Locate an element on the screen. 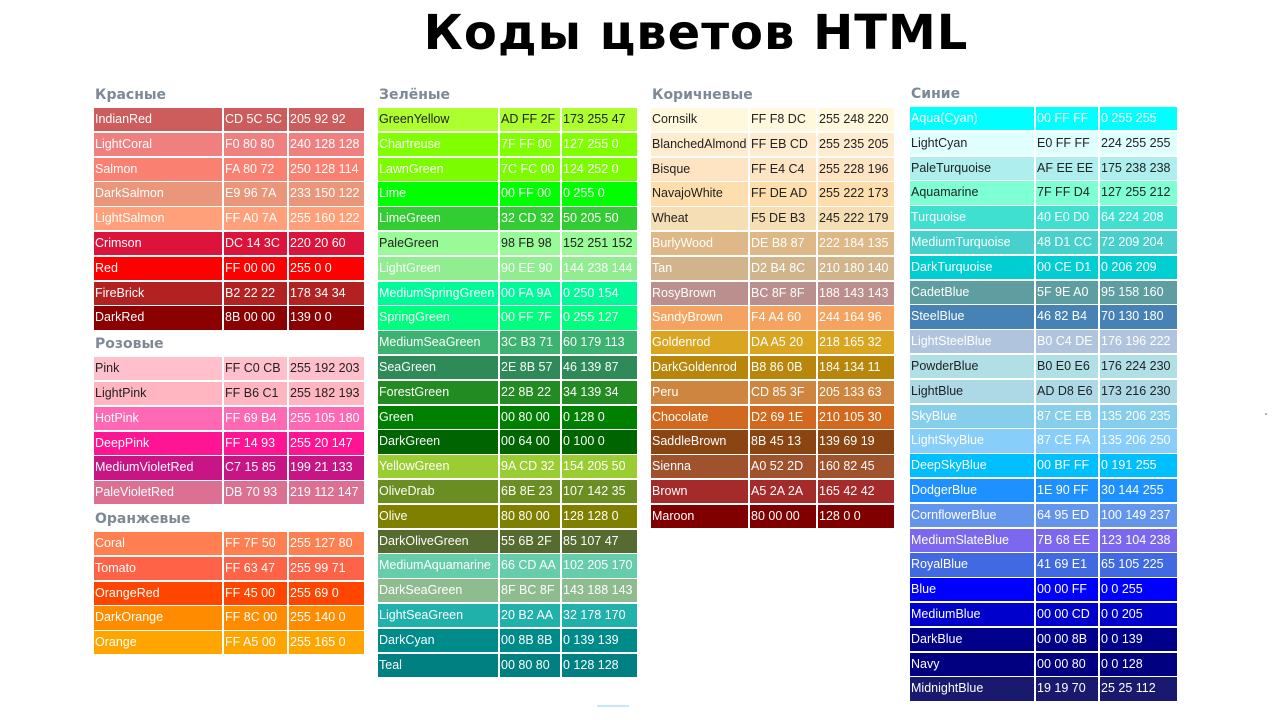 This screenshot has width=1280, height=720. color-name-cell: DarkOrange is located at coordinates (158, 618).